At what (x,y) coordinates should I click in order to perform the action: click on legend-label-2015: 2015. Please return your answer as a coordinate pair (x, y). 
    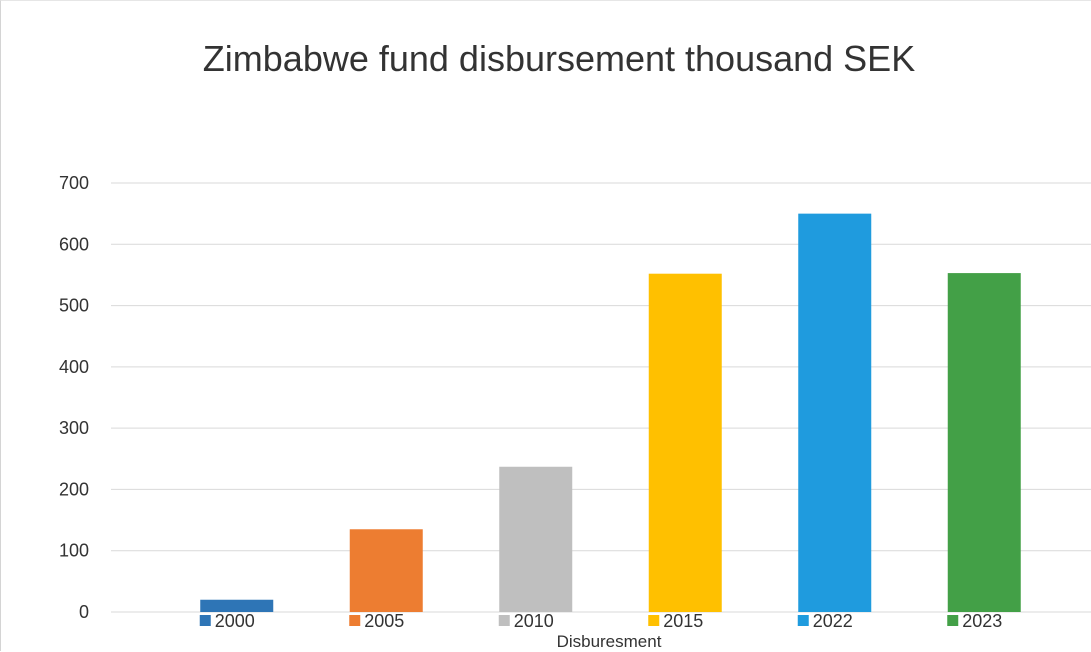
    Looking at the image, I should click on (683, 621).